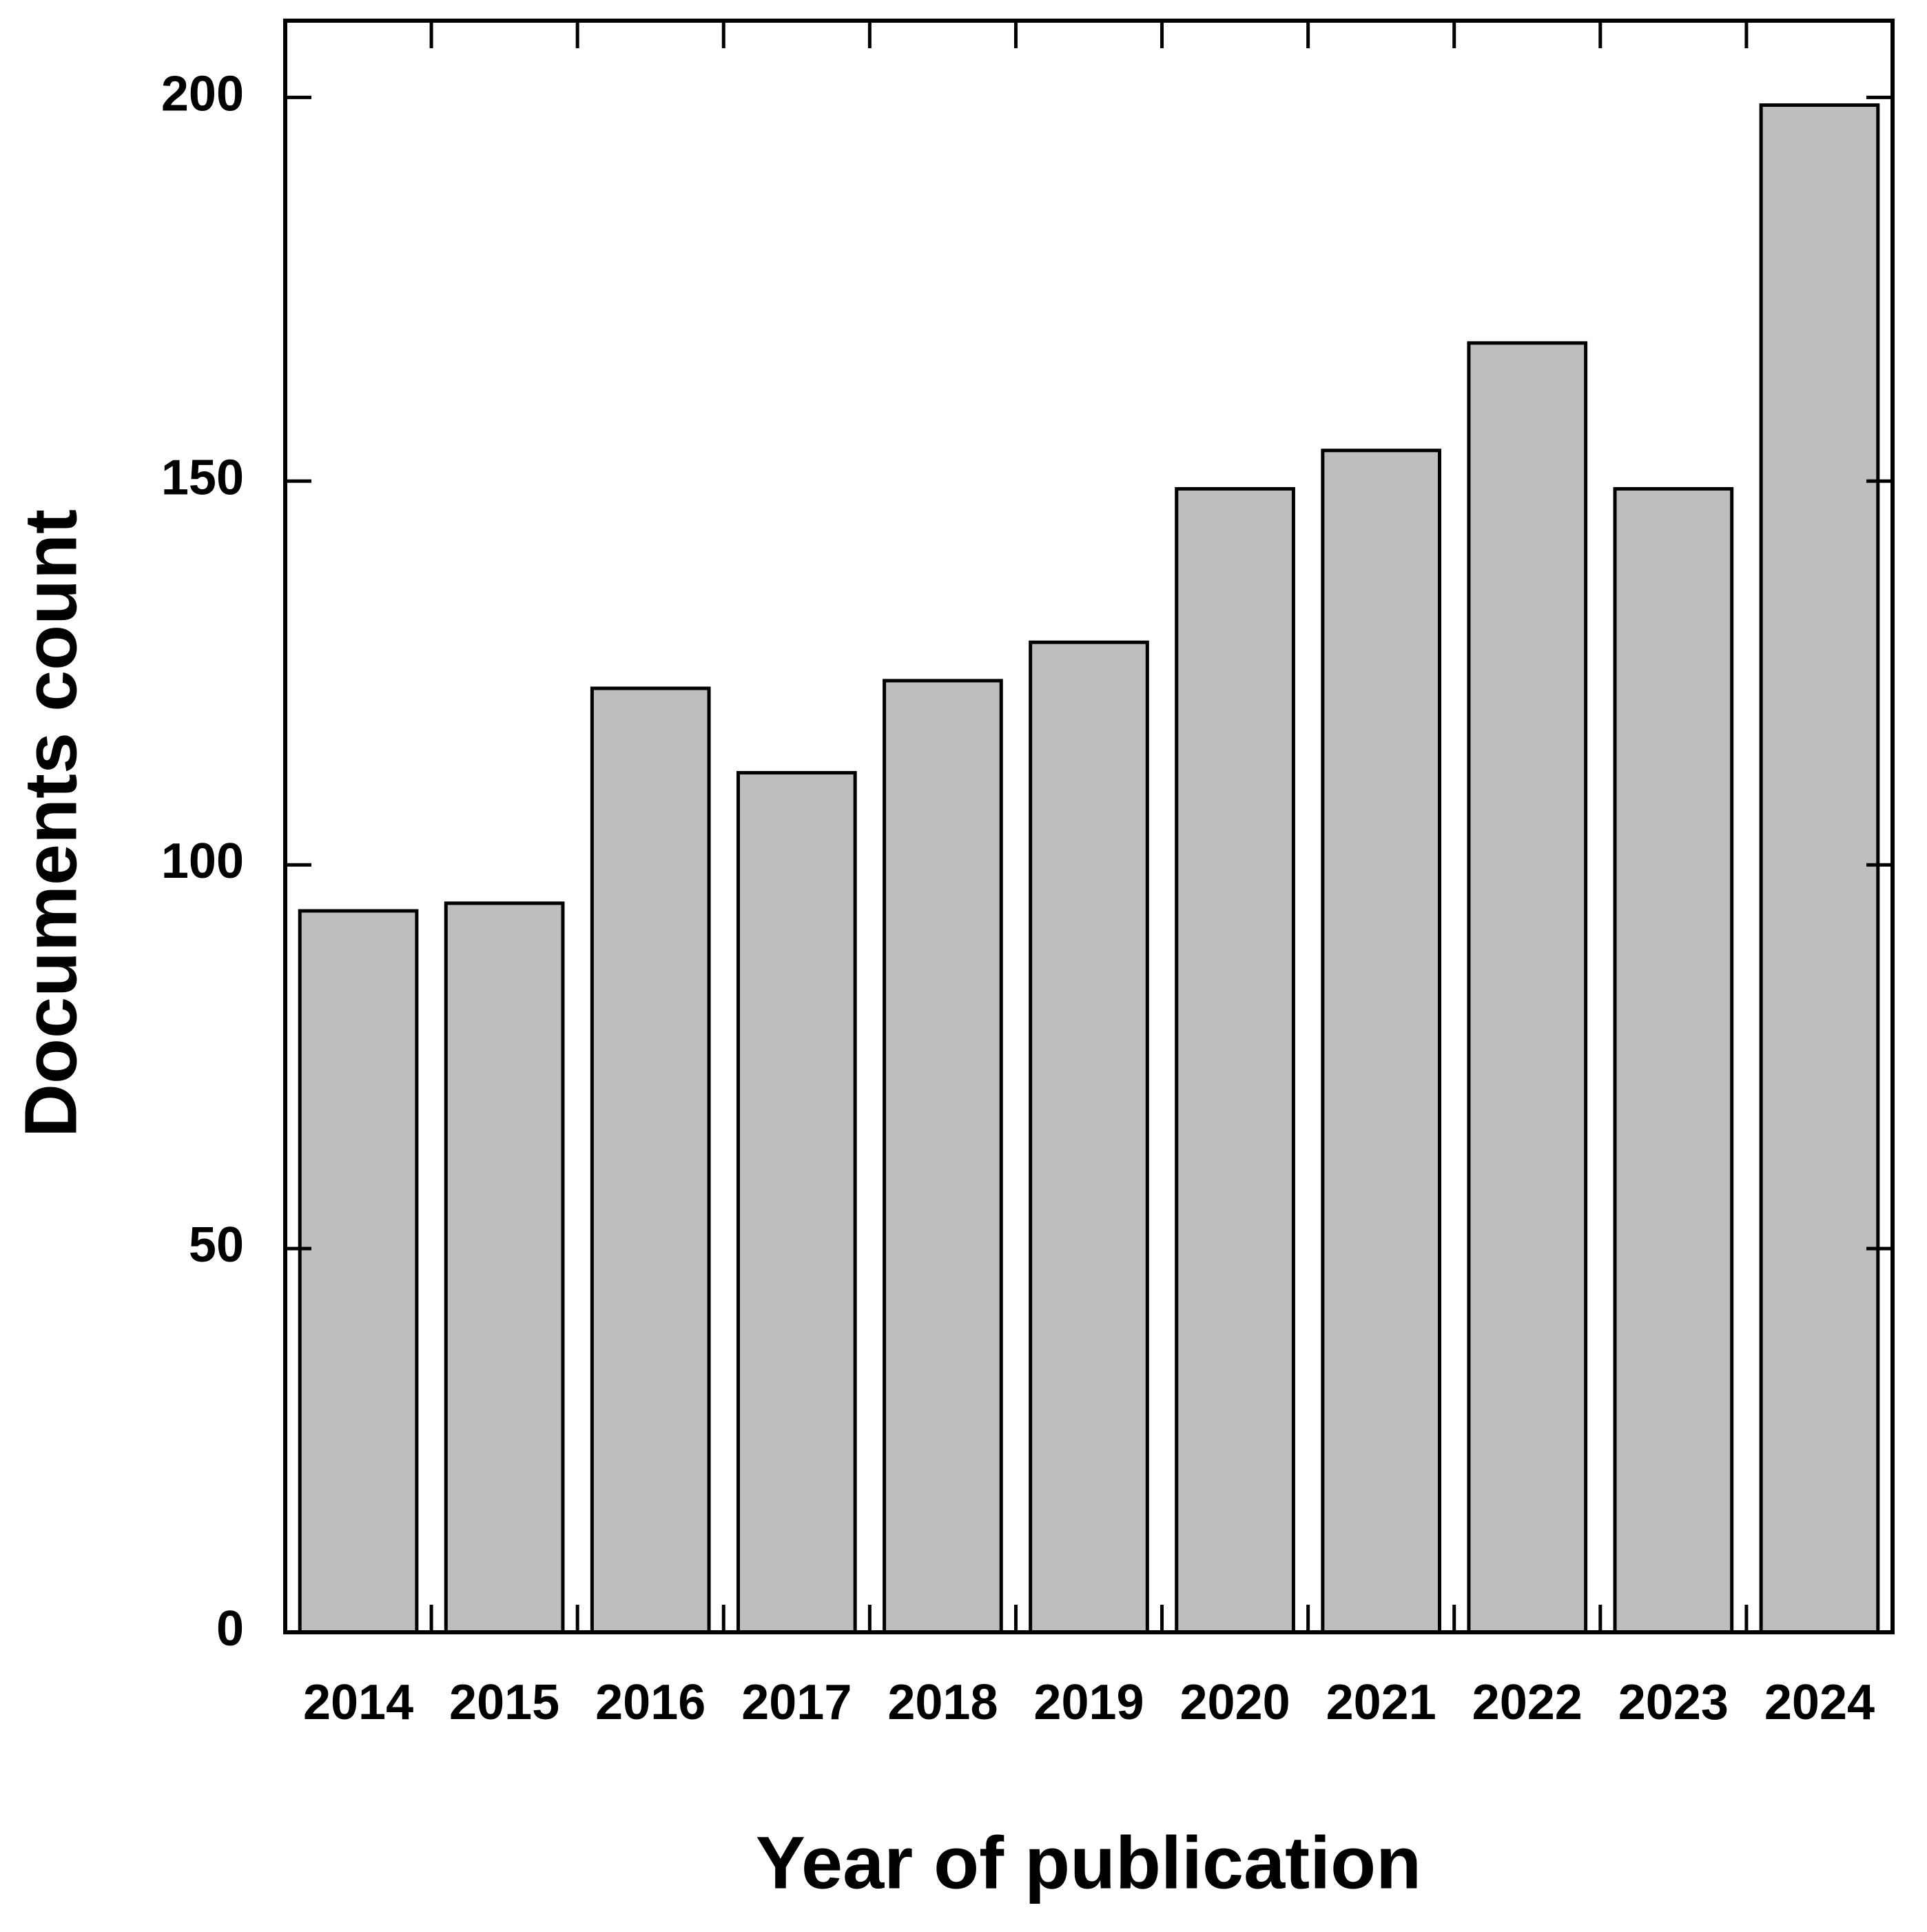 Image resolution: width=1927 pixels, height=1932 pixels. Describe the element at coordinates (50, 823) in the screenshot. I see `y-axis-title: Documents count` at that location.